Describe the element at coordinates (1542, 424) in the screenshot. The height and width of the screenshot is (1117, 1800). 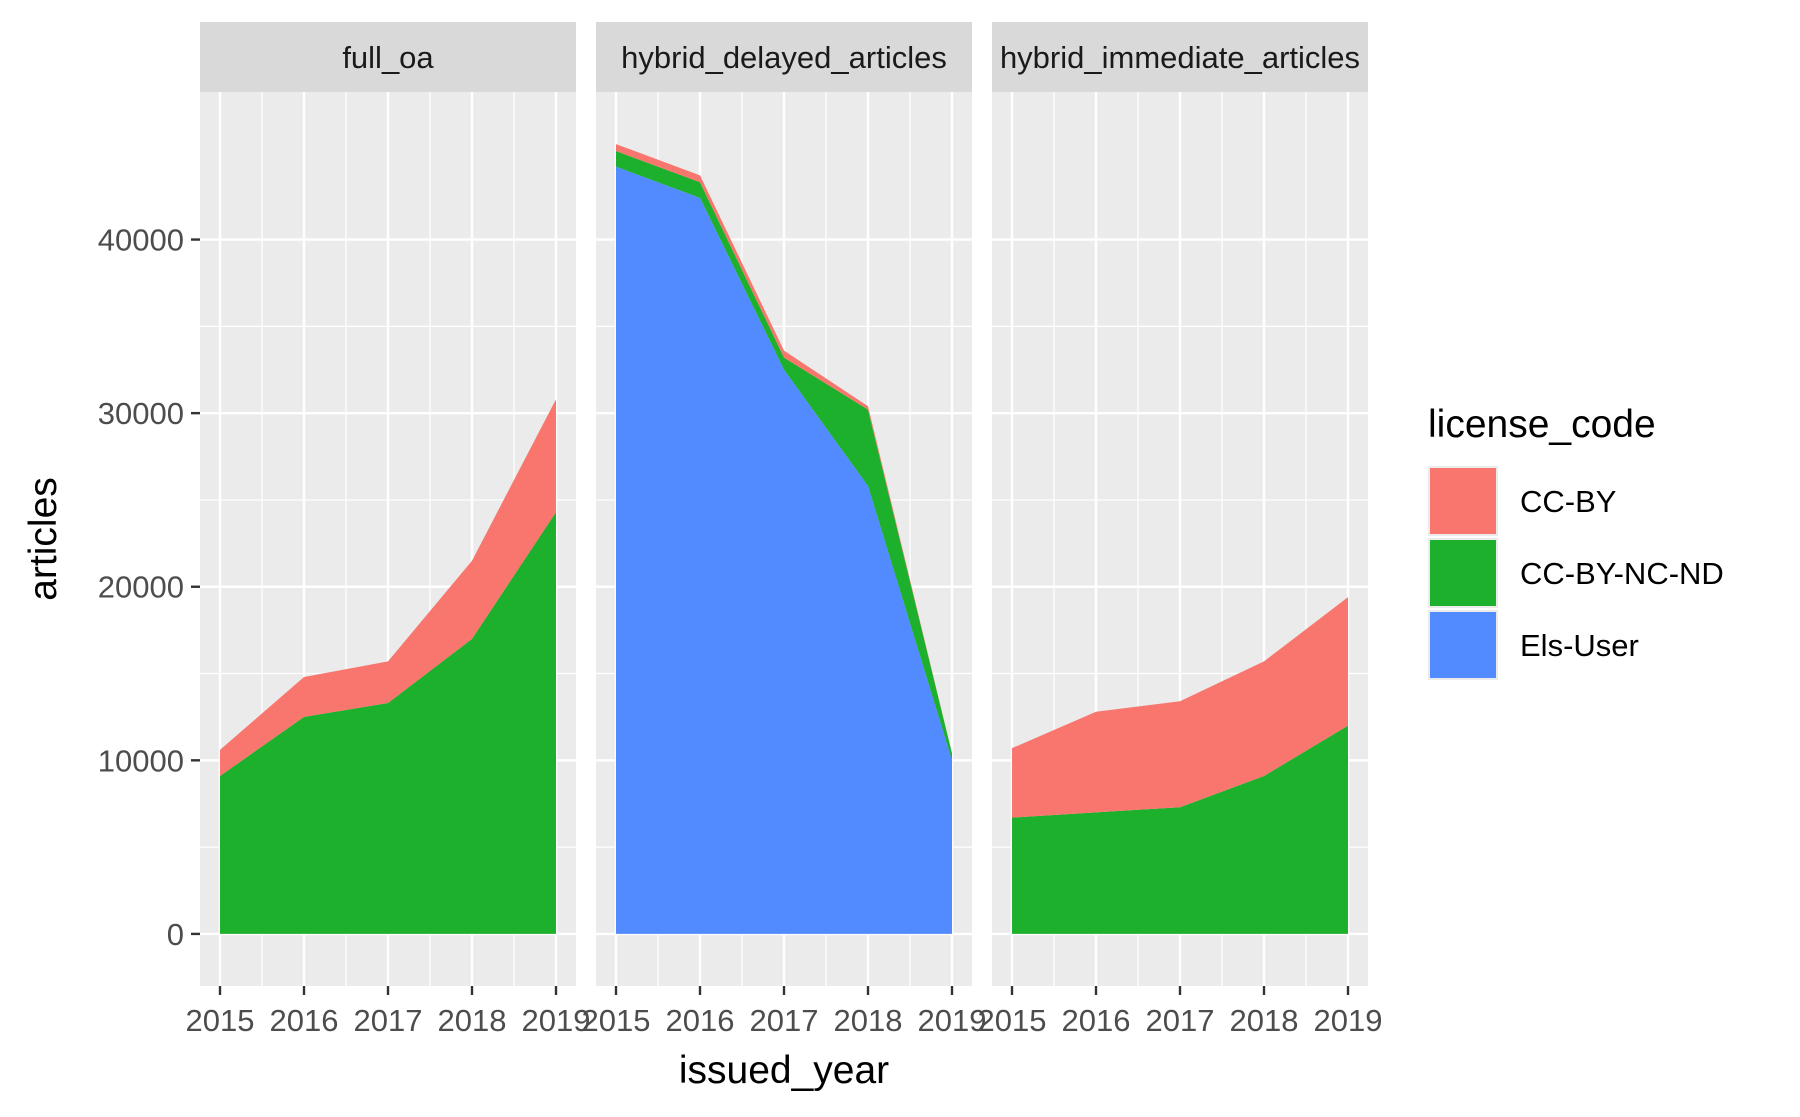
I see `legend-title: license_code` at that location.